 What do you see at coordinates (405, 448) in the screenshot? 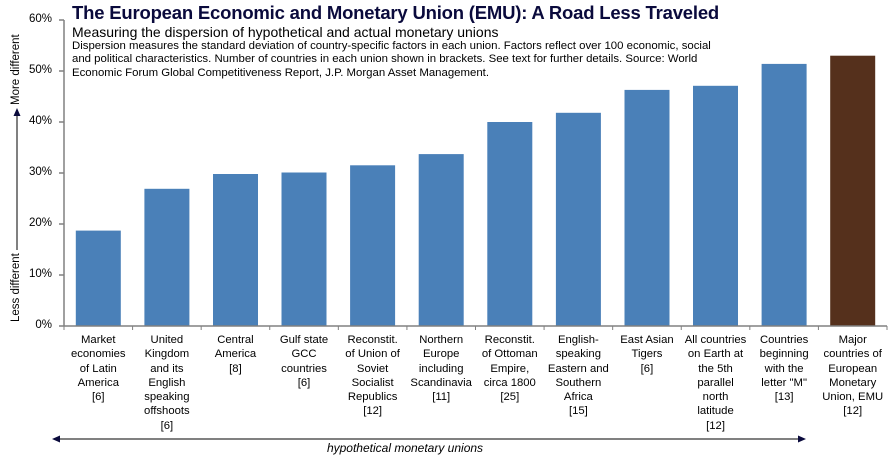
I see `x-axis-label: hypothetical monetary unions` at bounding box center [405, 448].